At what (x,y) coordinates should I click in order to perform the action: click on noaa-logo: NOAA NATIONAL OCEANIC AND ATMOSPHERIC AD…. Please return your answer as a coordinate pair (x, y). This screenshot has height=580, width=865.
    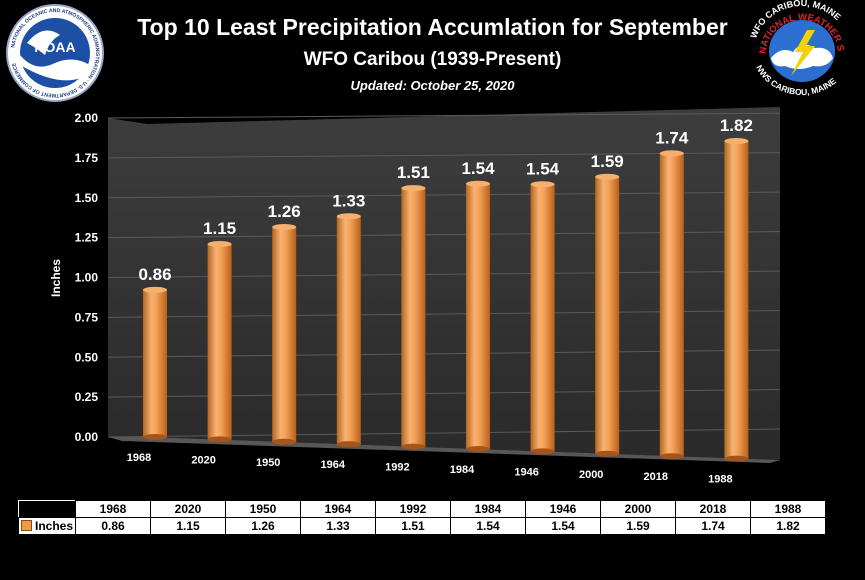
    Looking at the image, I should click on (55, 53).